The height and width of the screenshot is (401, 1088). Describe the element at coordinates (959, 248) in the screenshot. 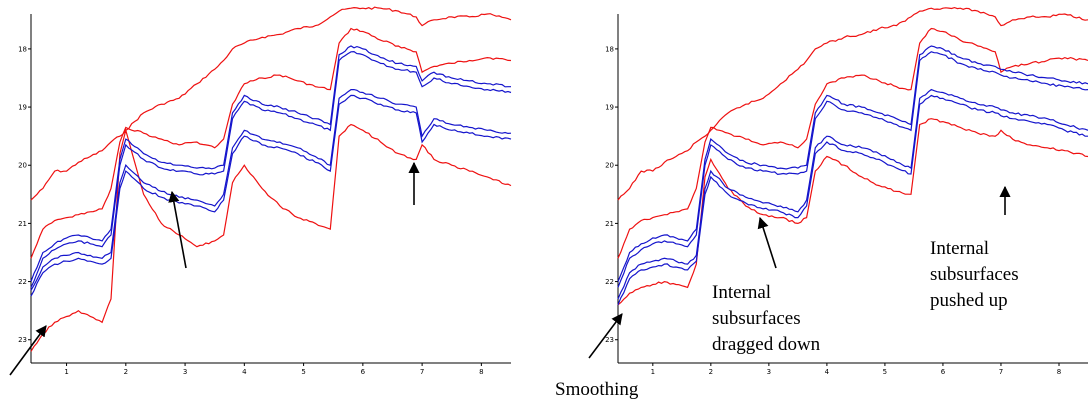

I see `pushed-up-label-line1: Internal` at that location.